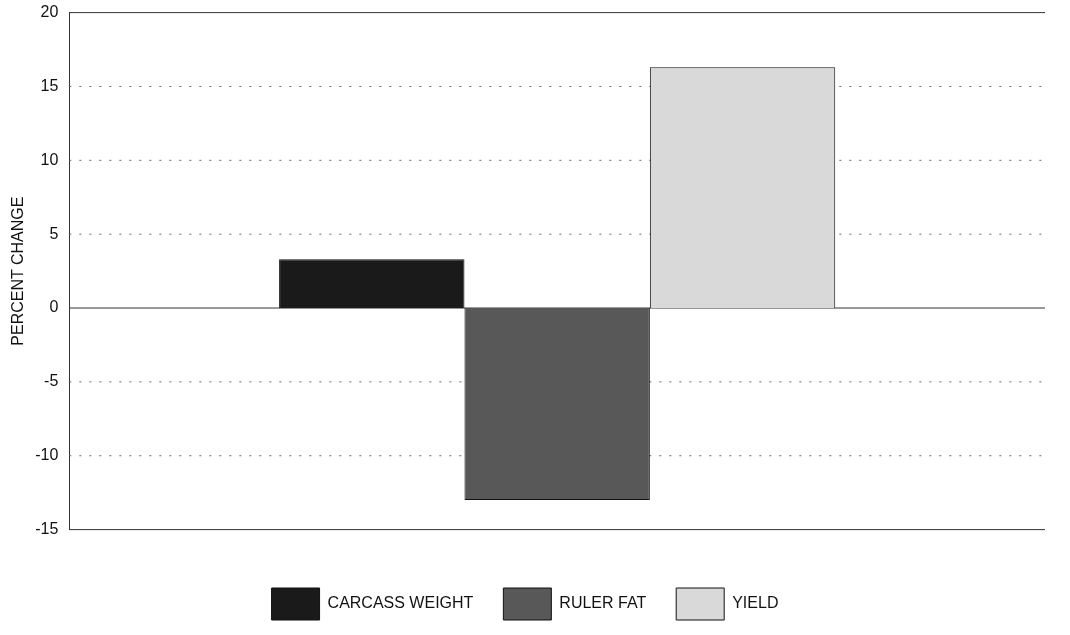 This screenshot has height=635, width=1070. I want to click on y-tick-label: -15, so click(47, 529).